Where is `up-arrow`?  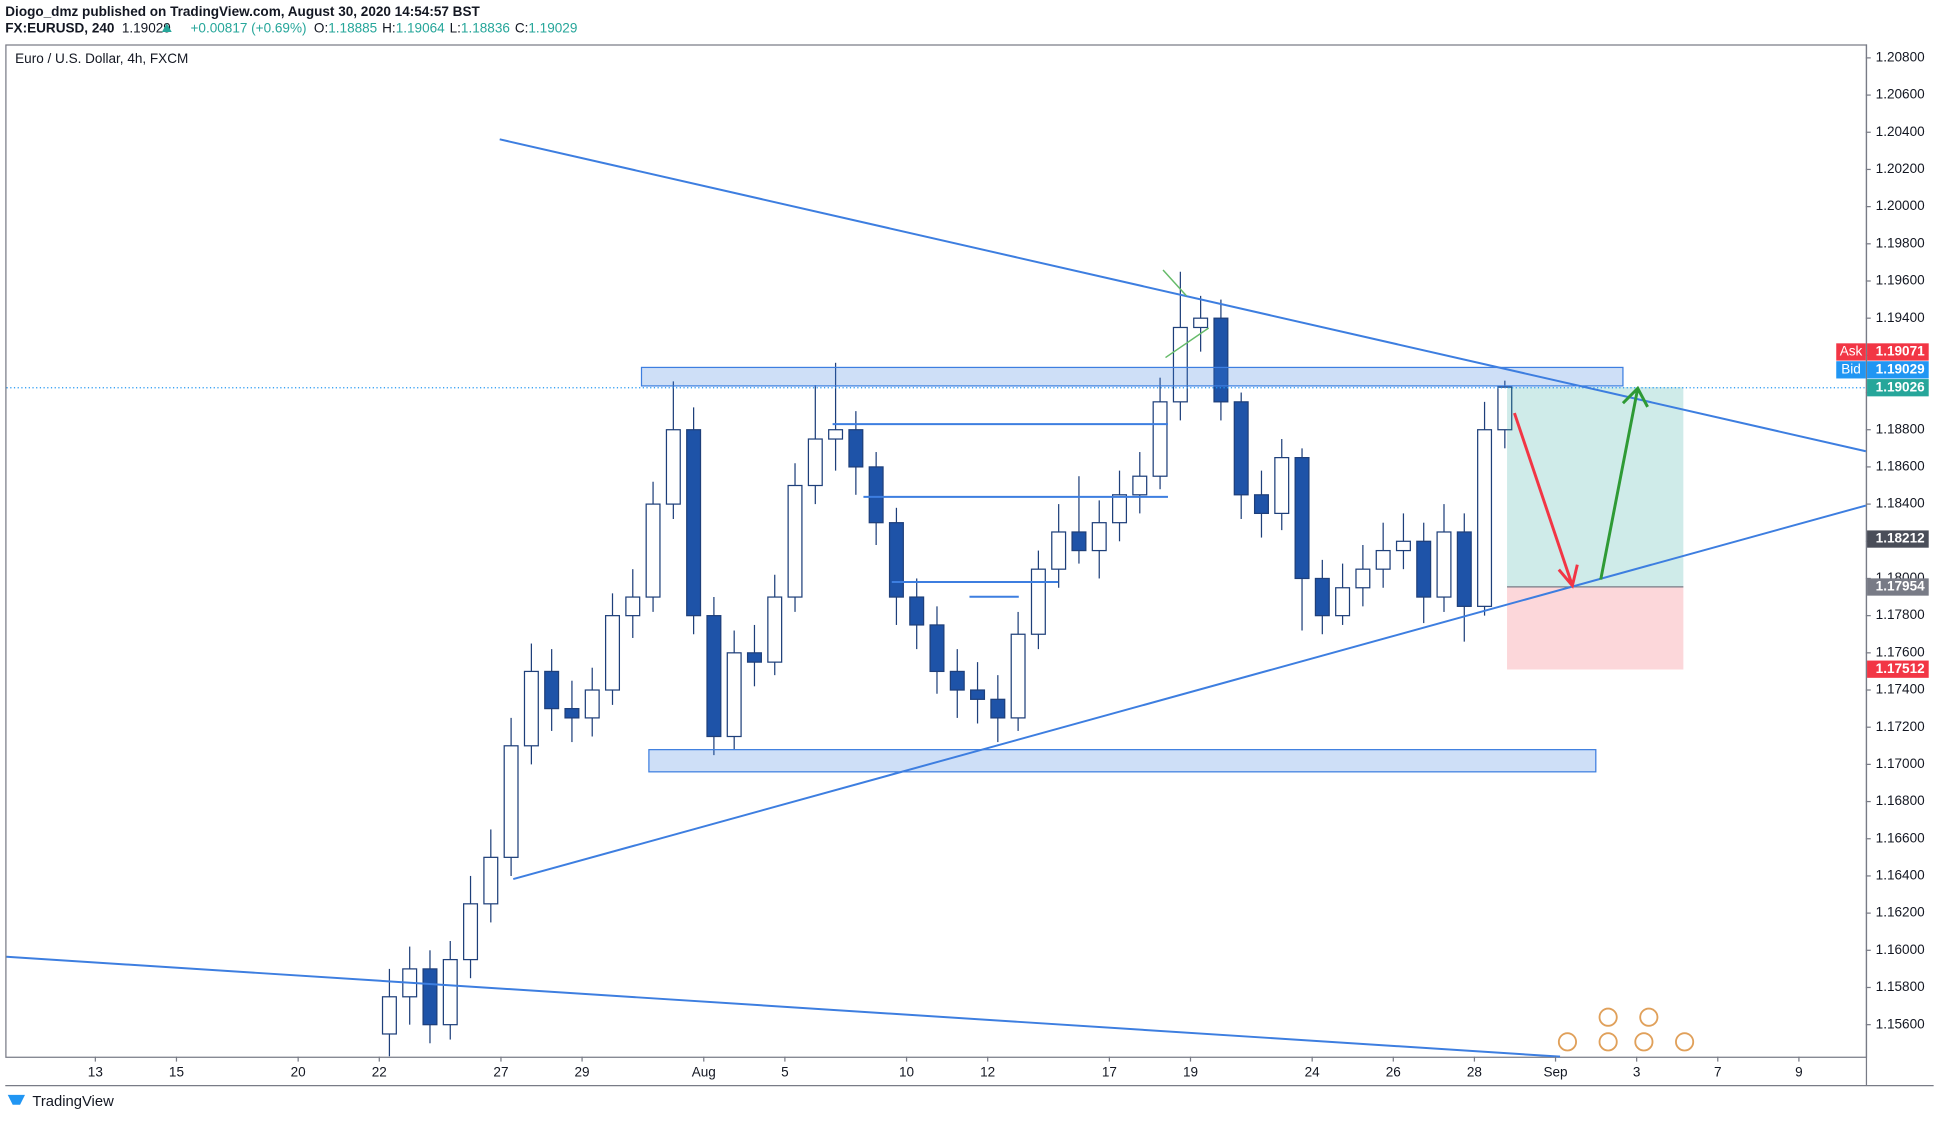
up-arrow is located at coordinates (166, 28).